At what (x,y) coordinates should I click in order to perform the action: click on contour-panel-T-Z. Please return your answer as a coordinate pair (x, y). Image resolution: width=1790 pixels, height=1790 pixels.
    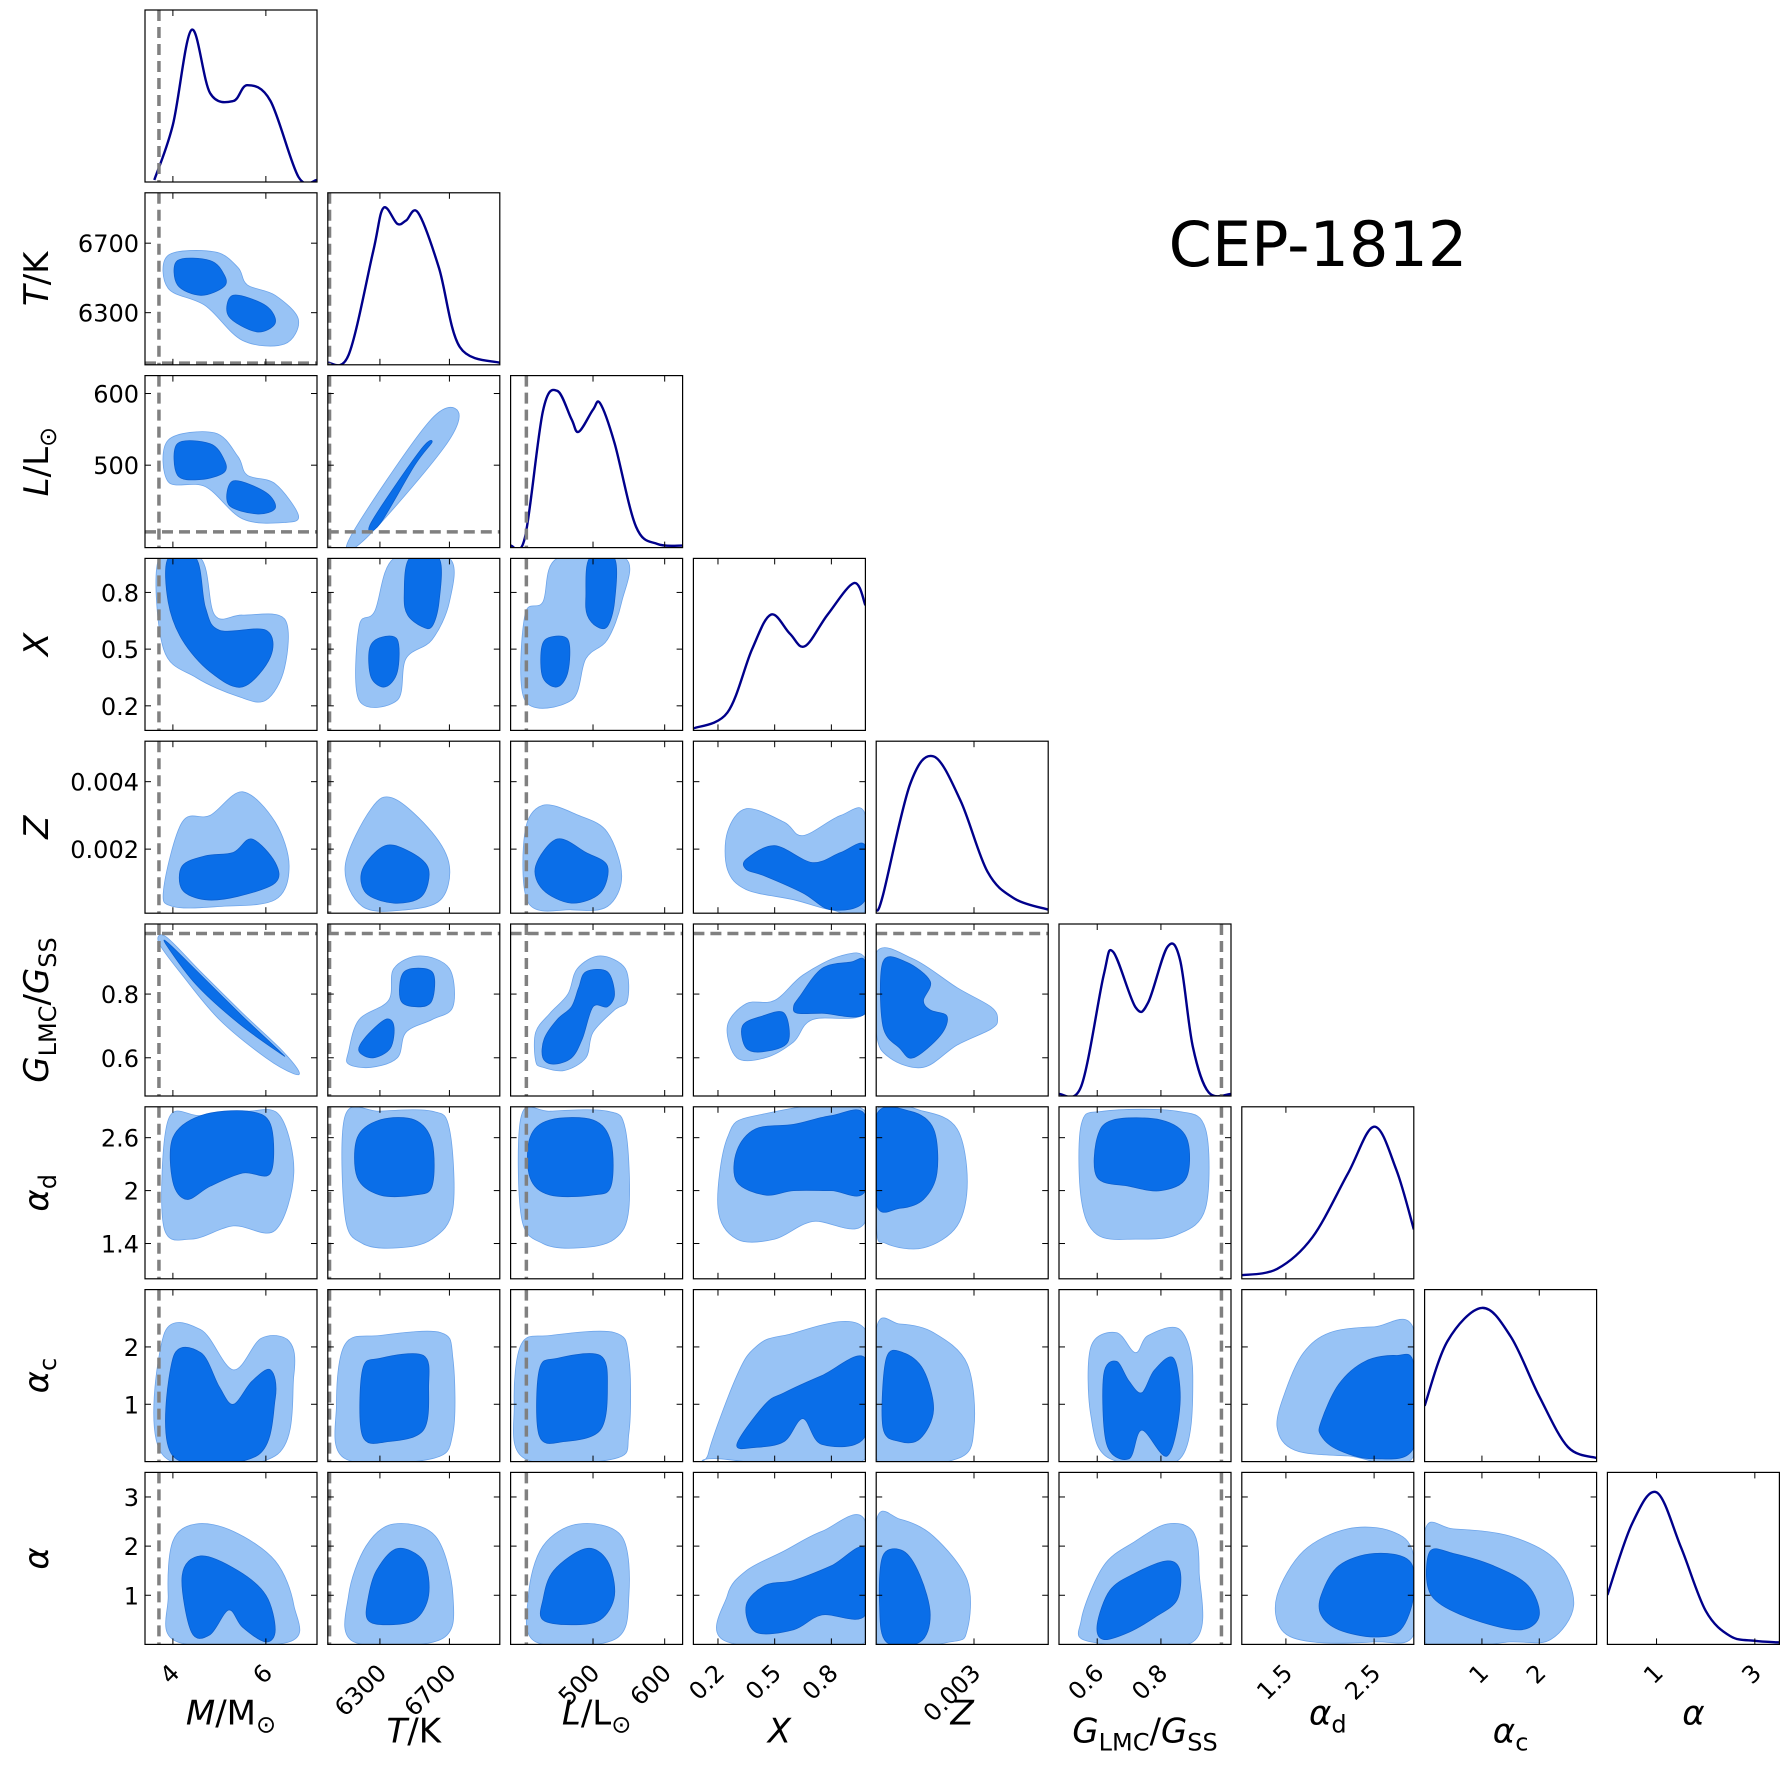
    Looking at the image, I should click on (414, 827).